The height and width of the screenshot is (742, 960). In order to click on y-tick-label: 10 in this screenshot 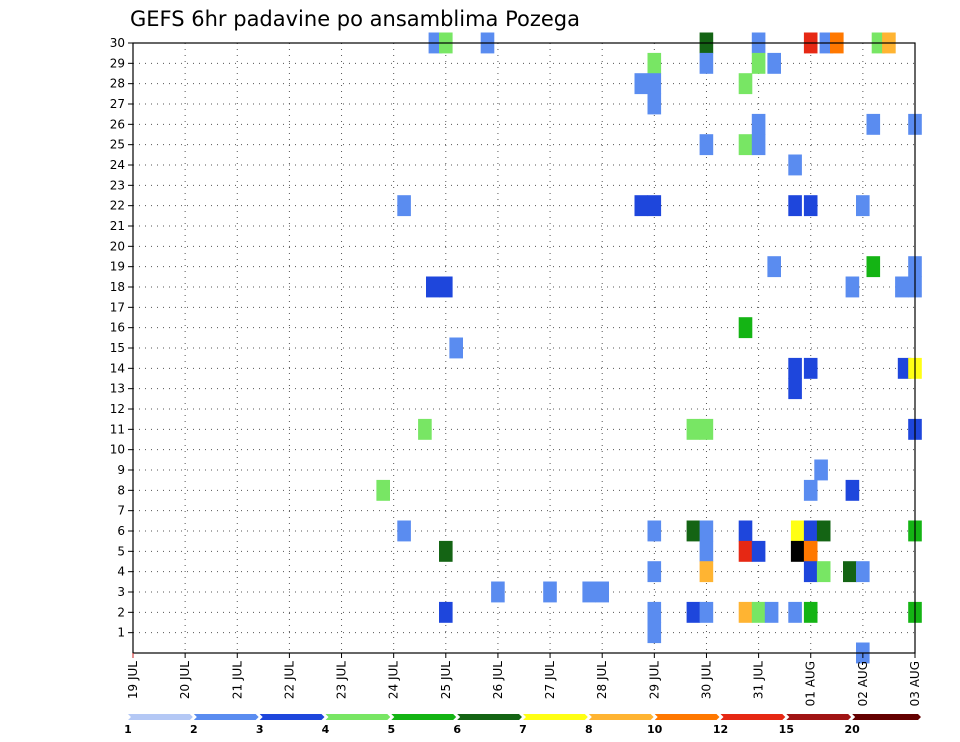, I will do `click(117, 450)`.